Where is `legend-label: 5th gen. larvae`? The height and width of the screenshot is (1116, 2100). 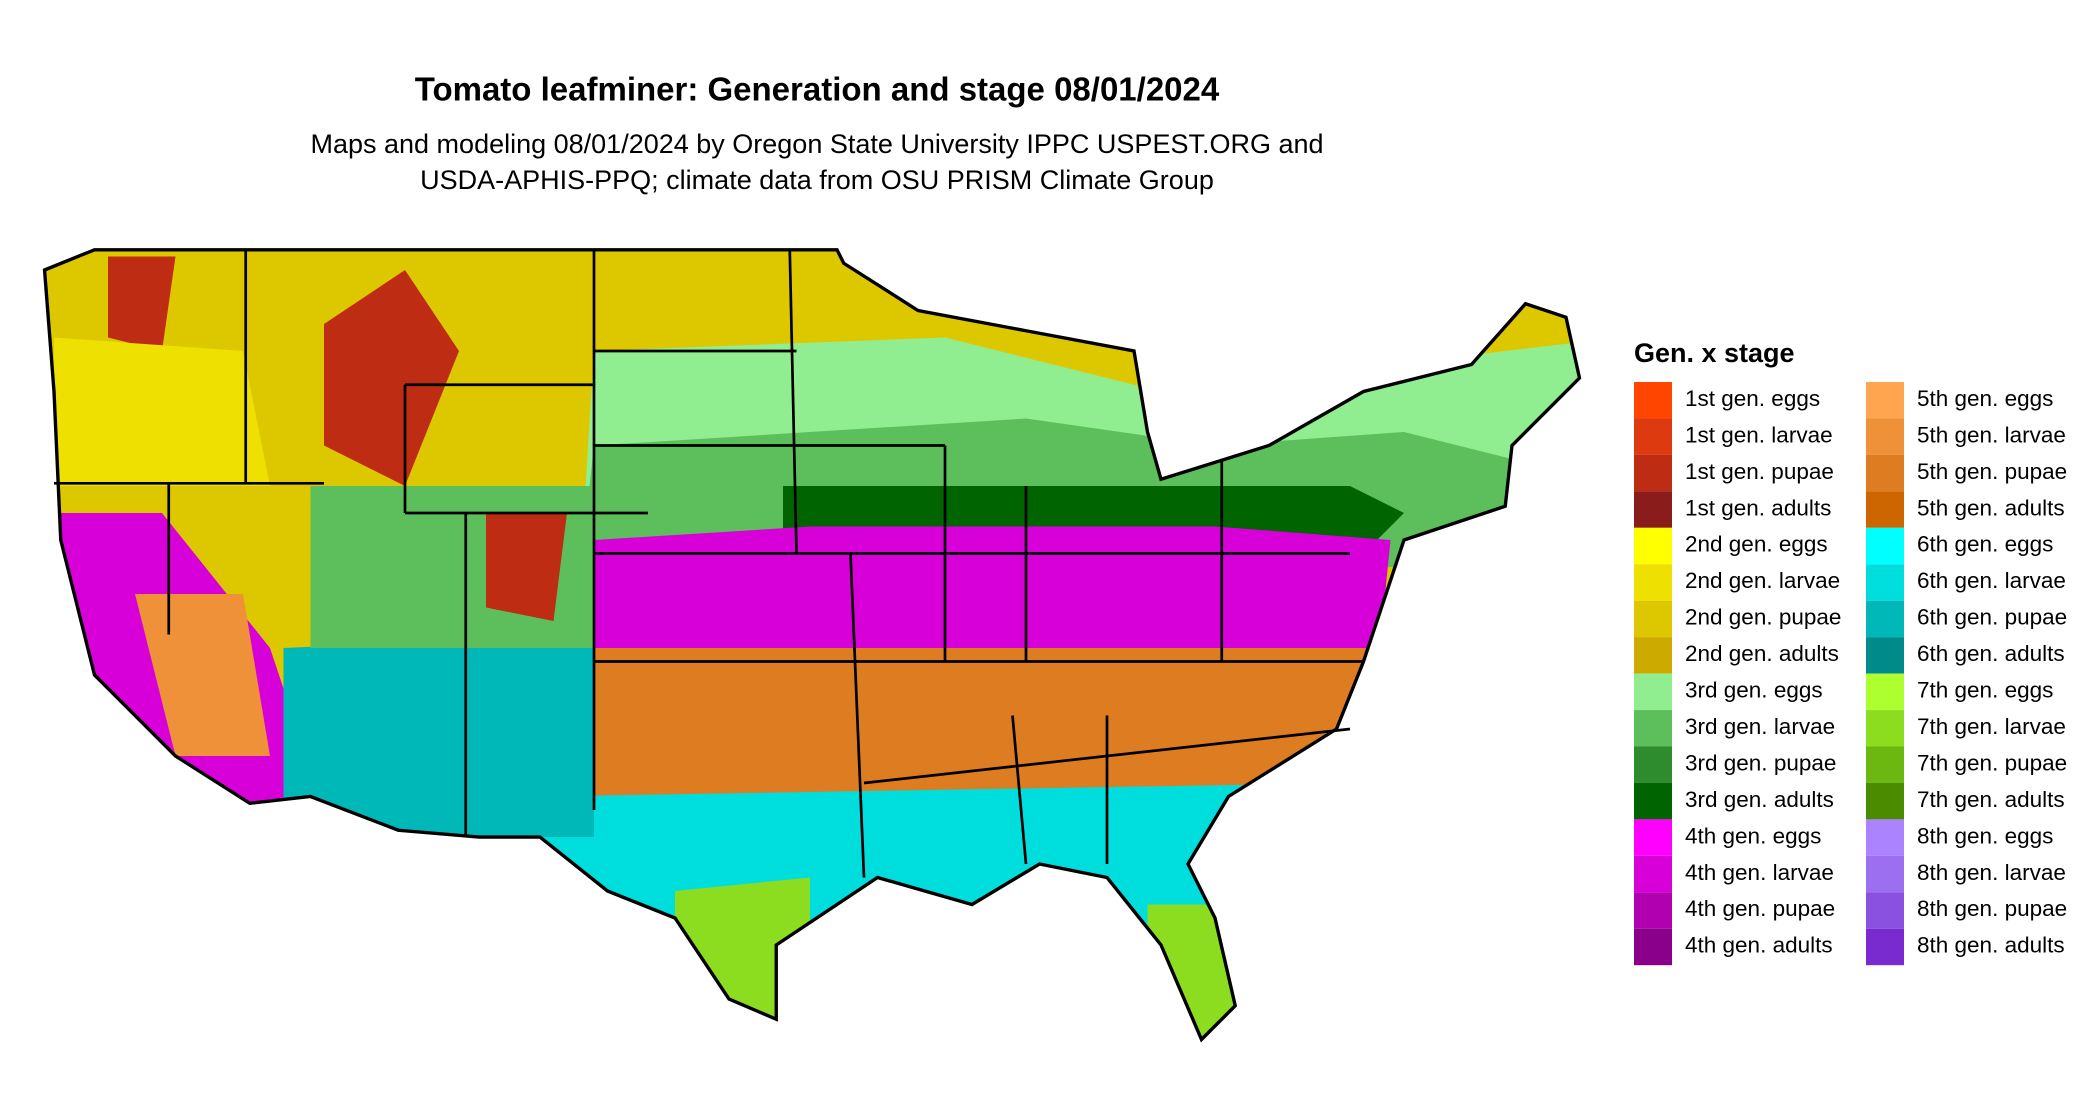
legend-label: 5th gen. larvae is located at coordinates (1991, 434).